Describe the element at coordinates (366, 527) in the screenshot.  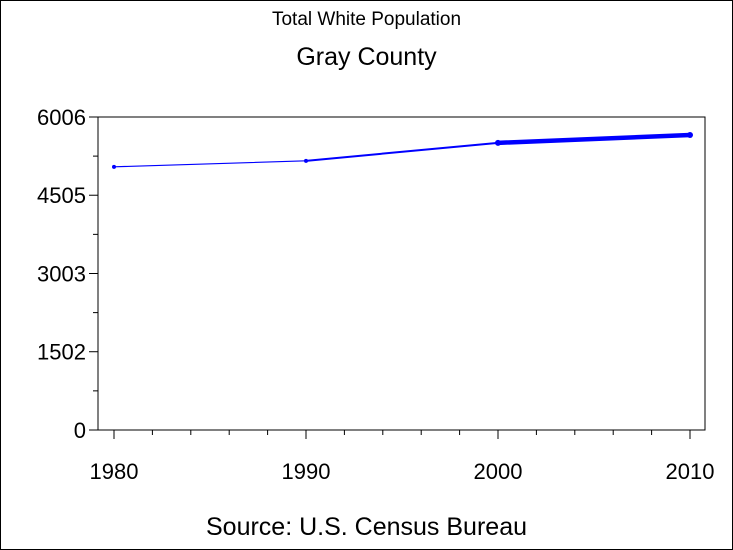
I see `source-note: Source: U.S. Census Bureau` at that location.